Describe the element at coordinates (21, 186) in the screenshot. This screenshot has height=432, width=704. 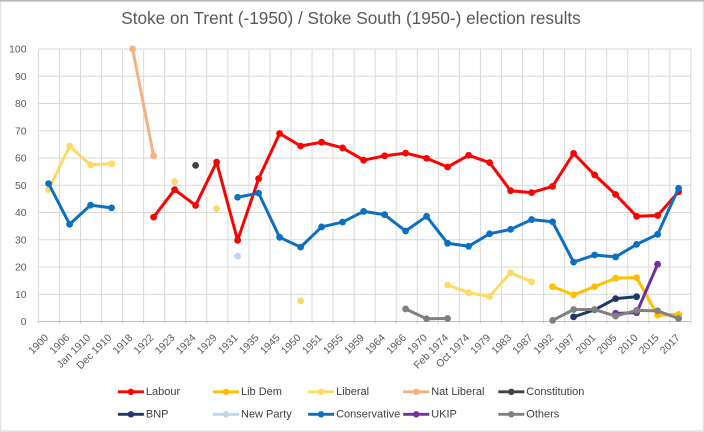
I see `svg-text: 50` at that location.